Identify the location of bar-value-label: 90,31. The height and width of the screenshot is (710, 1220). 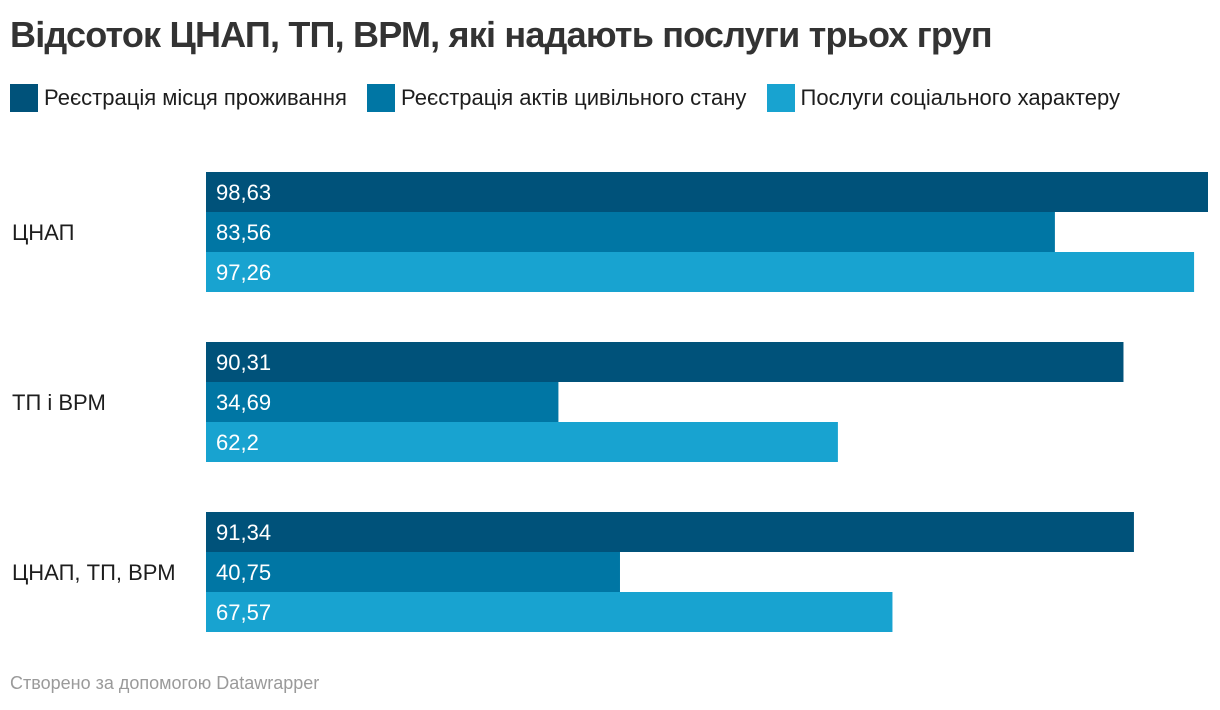
(243, 362).